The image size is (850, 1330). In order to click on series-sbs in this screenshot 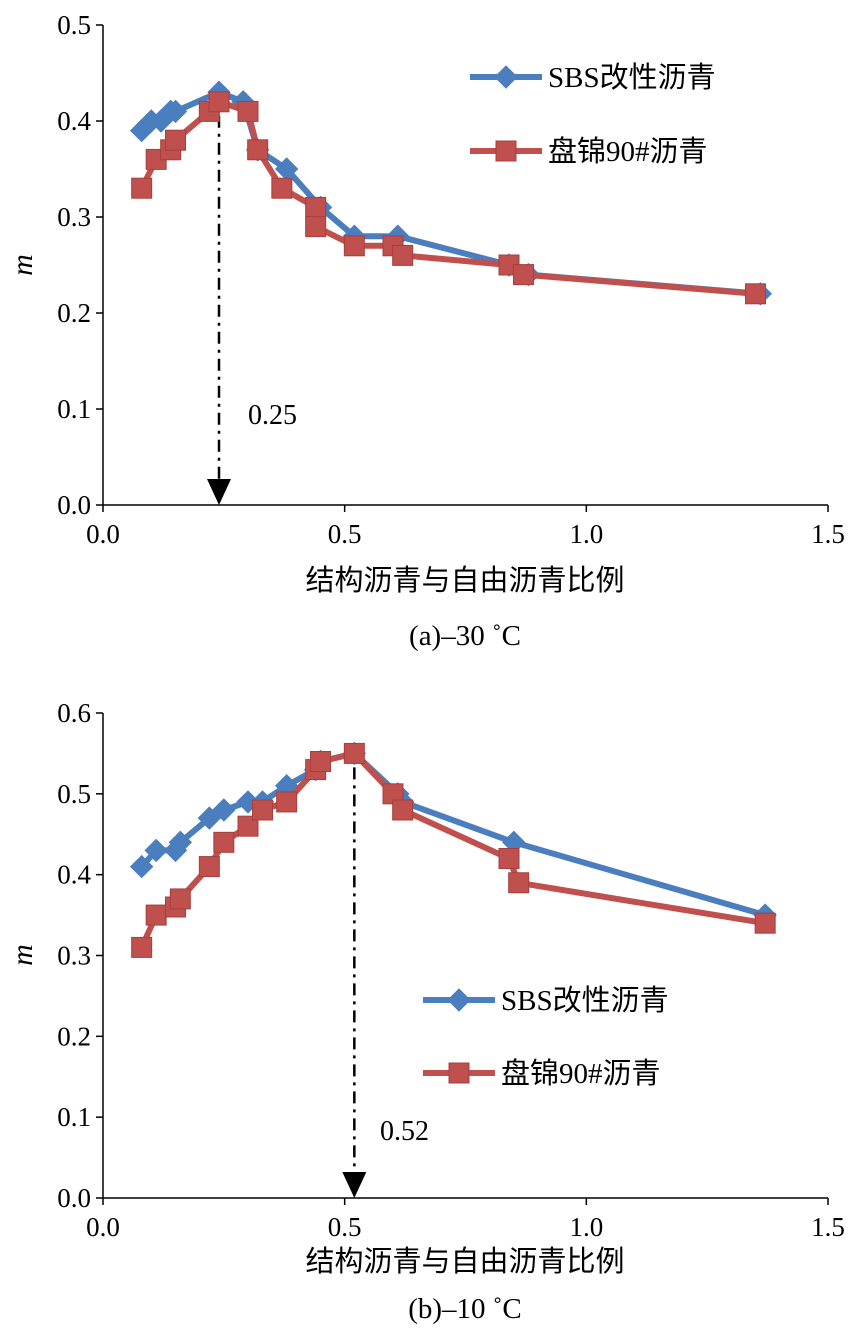, I will do `click(451, 193)`.